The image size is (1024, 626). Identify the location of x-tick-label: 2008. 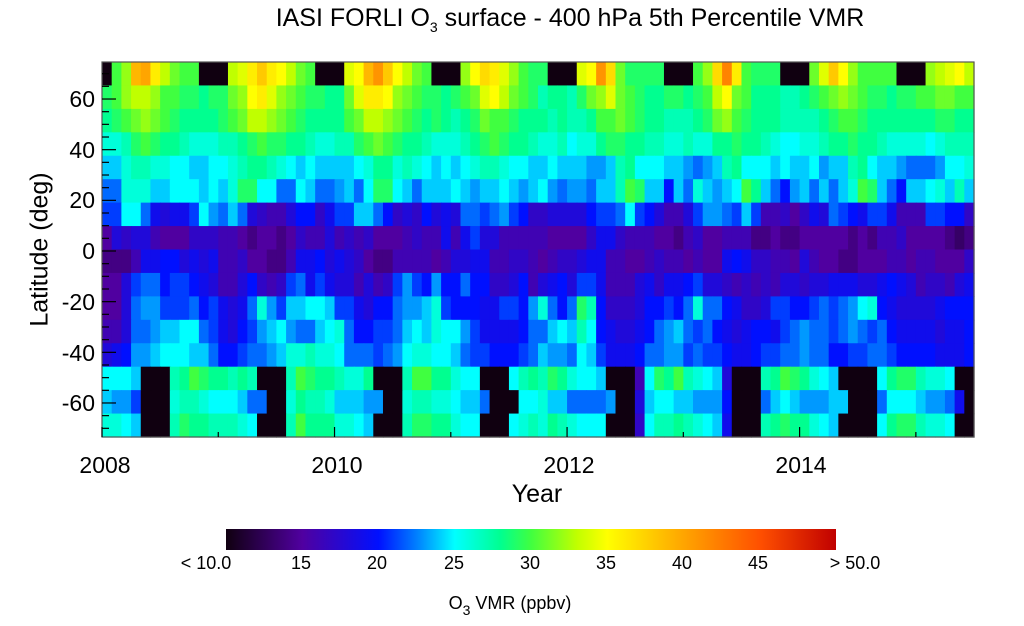
(105, 465).